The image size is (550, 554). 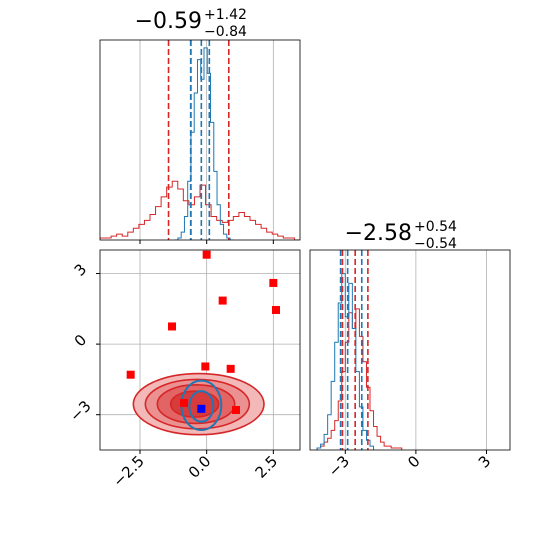 What do you see at coordinates (203, 343) in the screenshot?
I see `joint-series-group` at bounding box center [203, 343].